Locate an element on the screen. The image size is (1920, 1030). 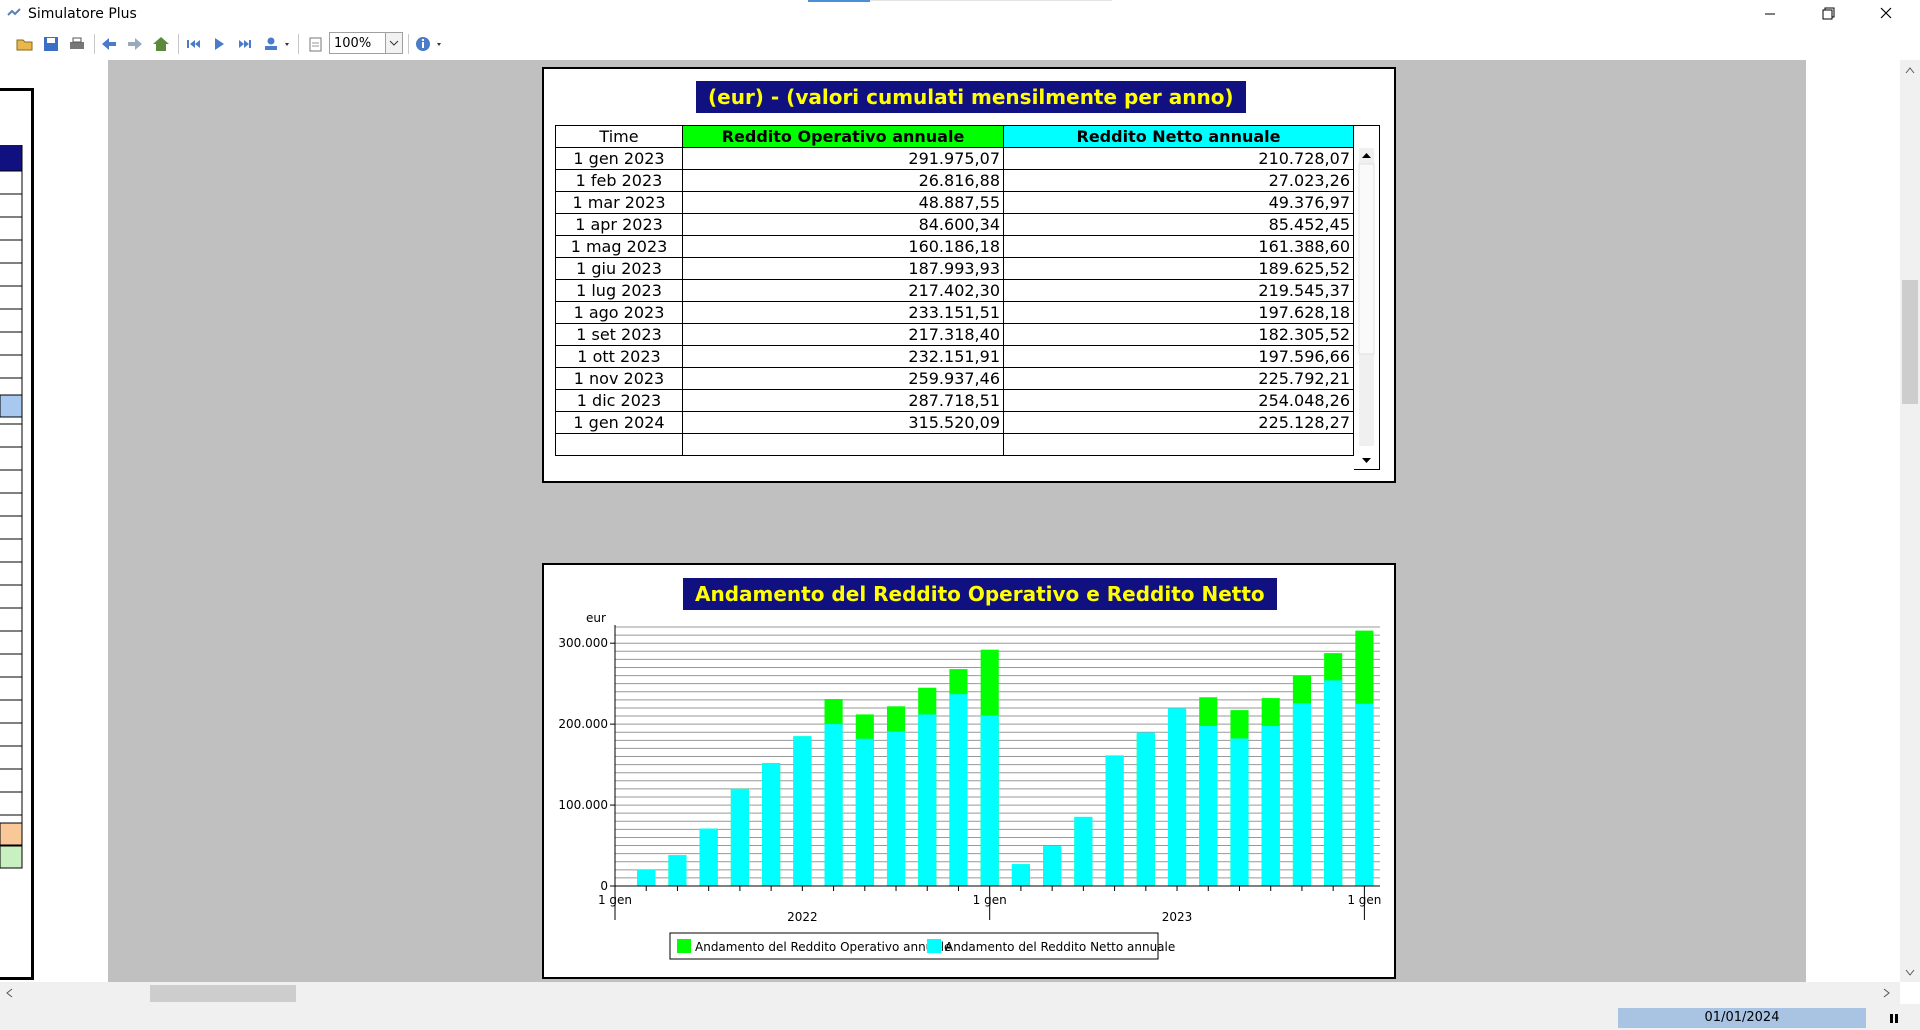
save-icon is located at coordinates (51, 44).